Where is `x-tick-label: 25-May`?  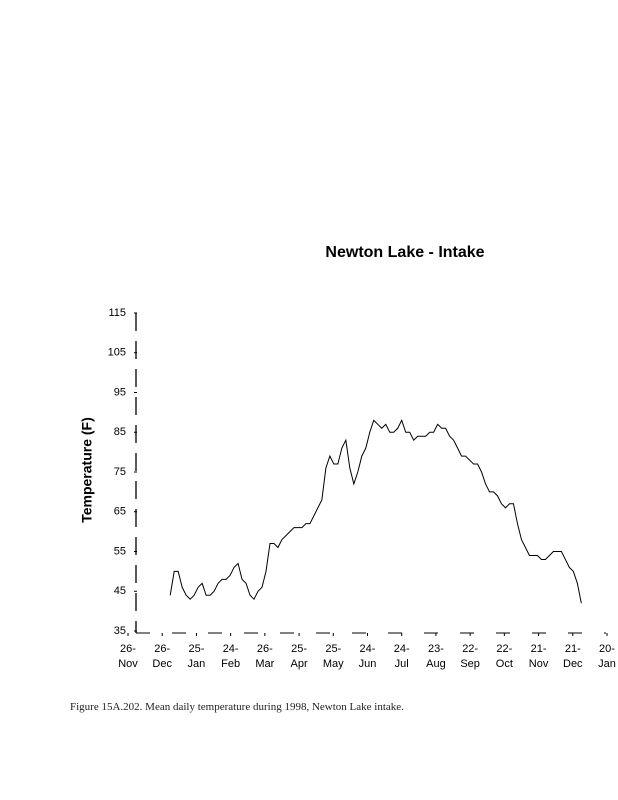 x-tick-label: 25-May is located at coordinates (333, 656).